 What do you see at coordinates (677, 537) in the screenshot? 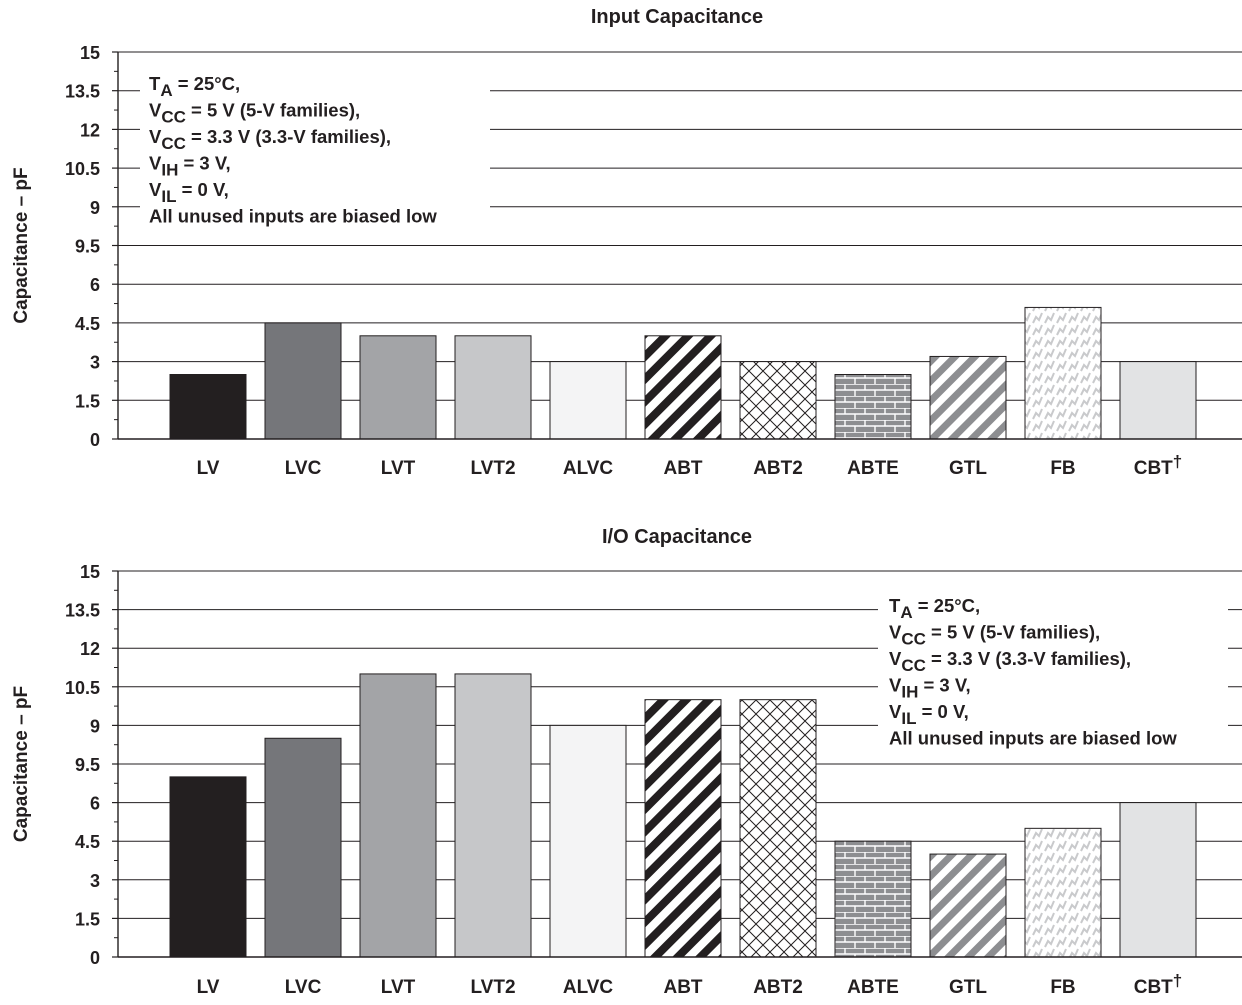
I see `chart-title: I/O Capacitance` at bounding box center [677, 537].